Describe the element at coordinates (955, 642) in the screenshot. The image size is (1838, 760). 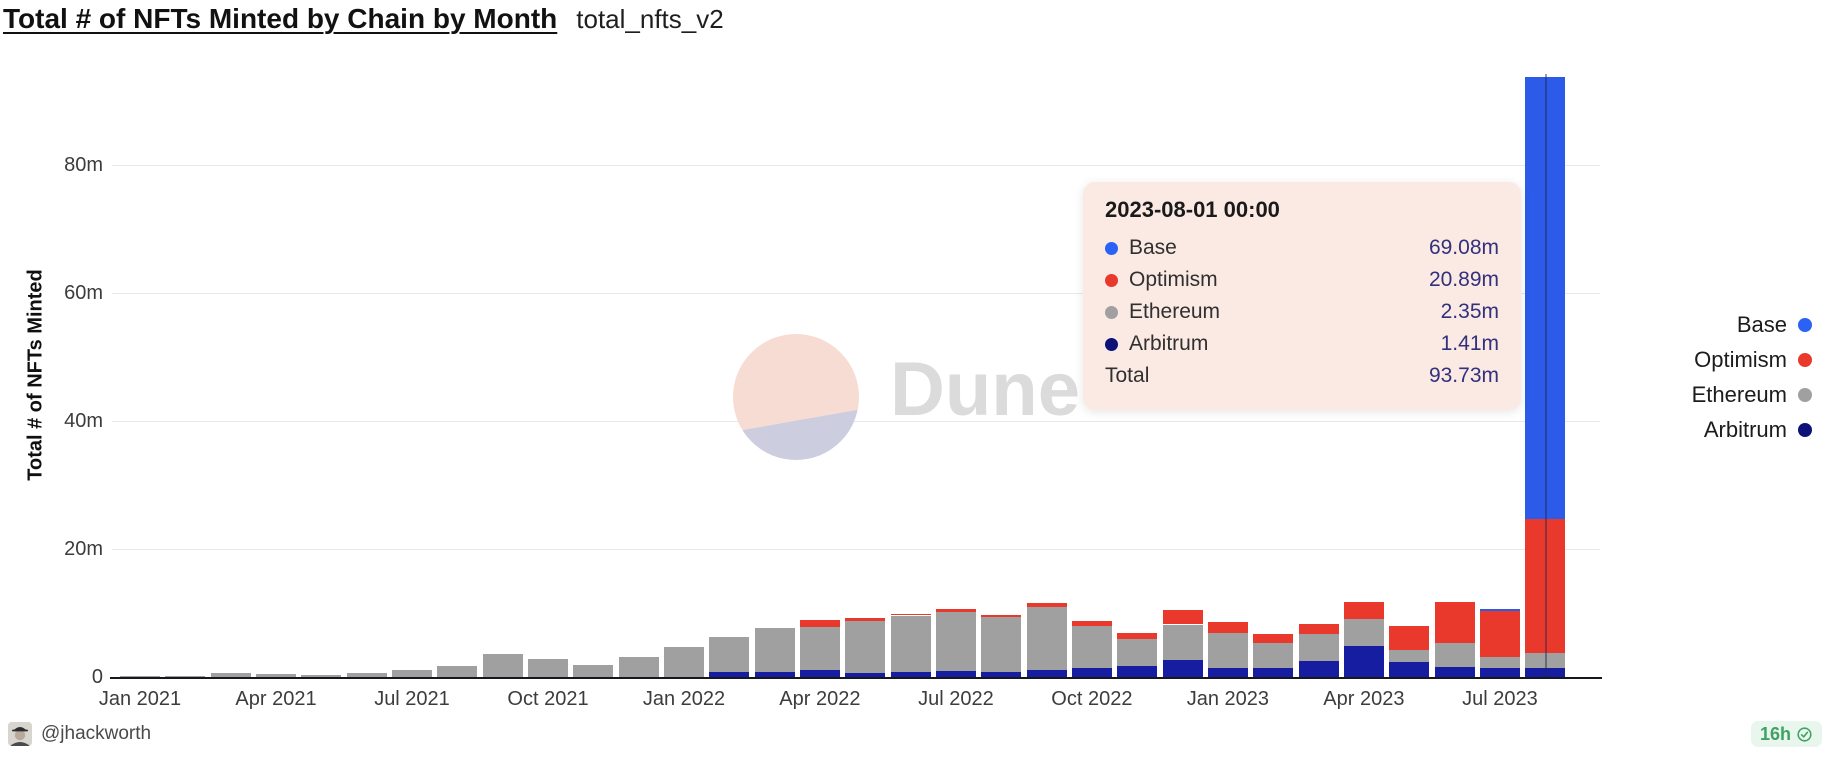
I see `bar-jul-2022-ethereum` at that location.